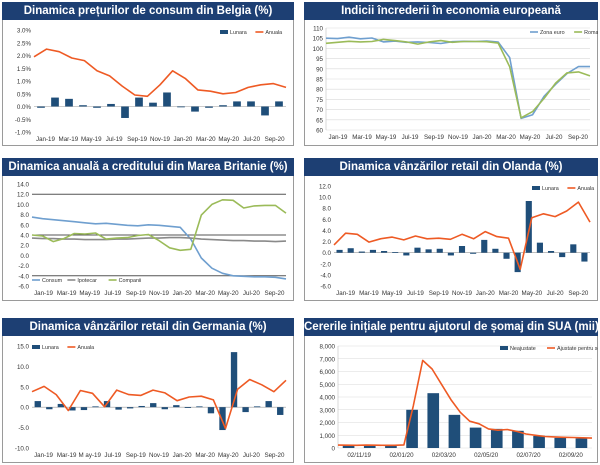  I want to click on y-tick-label: 0.0, so click(24, 256).